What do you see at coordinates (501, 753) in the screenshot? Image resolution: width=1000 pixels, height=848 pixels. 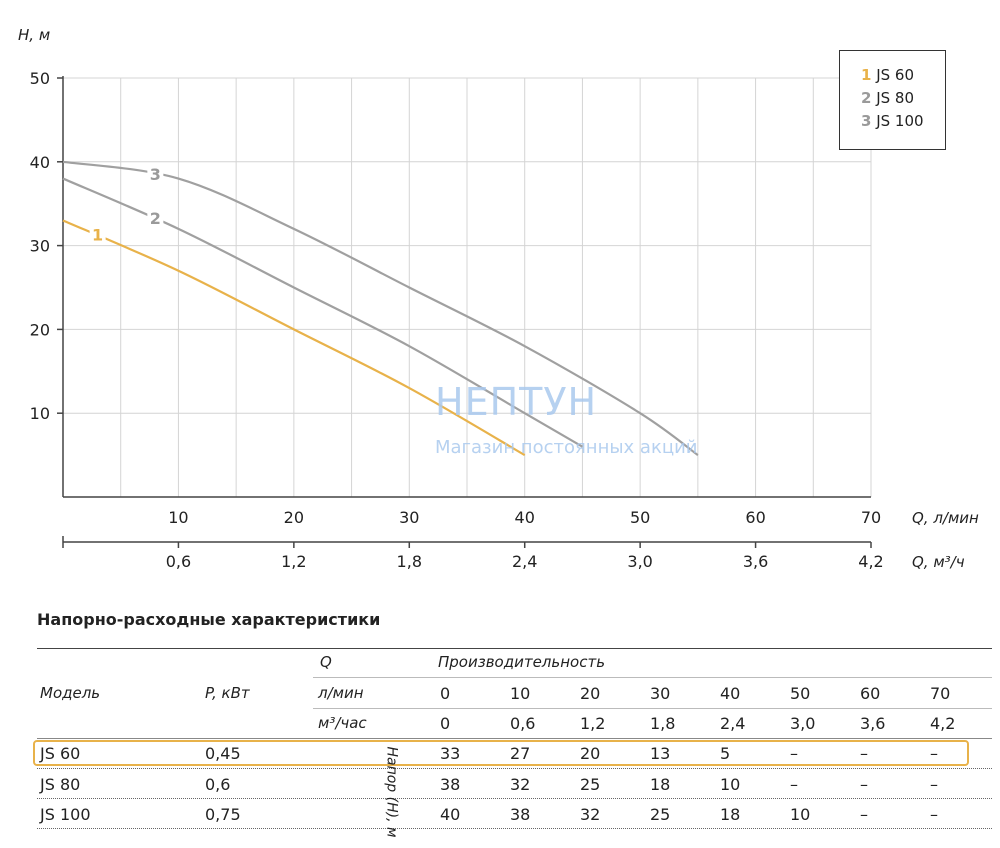 I see `row-highlight` at bounding box center [501, 753].